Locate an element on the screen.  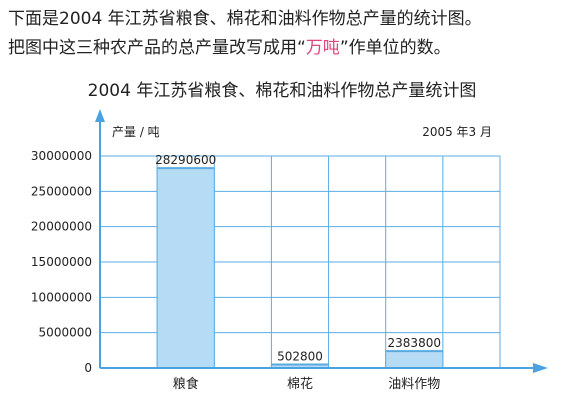
x-axis-arrow is located at coordinates (540, 368).